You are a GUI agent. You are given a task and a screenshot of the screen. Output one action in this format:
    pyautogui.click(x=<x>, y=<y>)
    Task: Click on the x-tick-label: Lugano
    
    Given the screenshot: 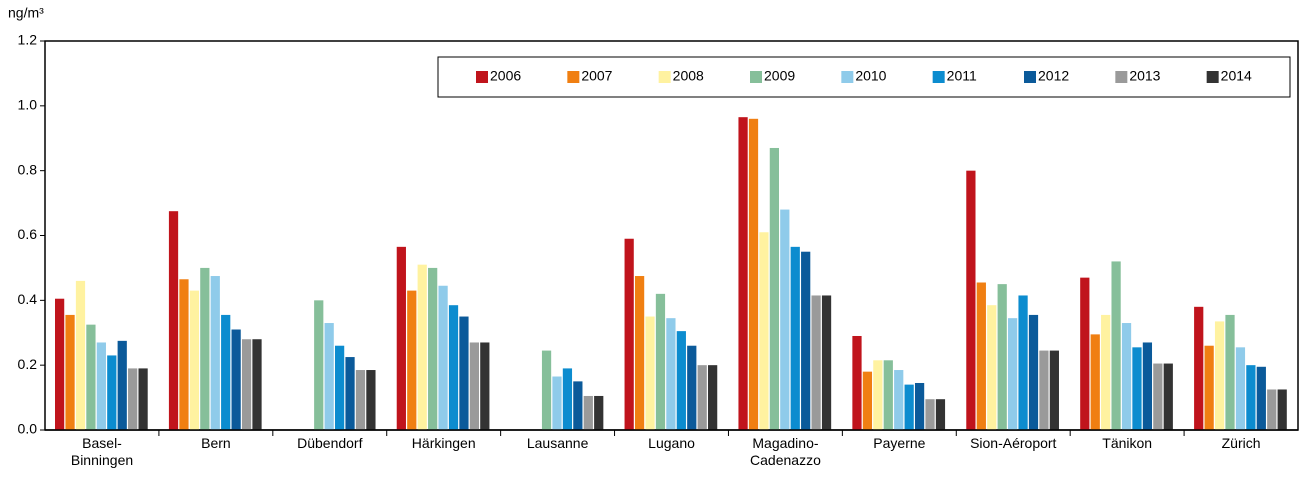 What is the action you would take?
    pyautogui.click(x=671, y=443)
    